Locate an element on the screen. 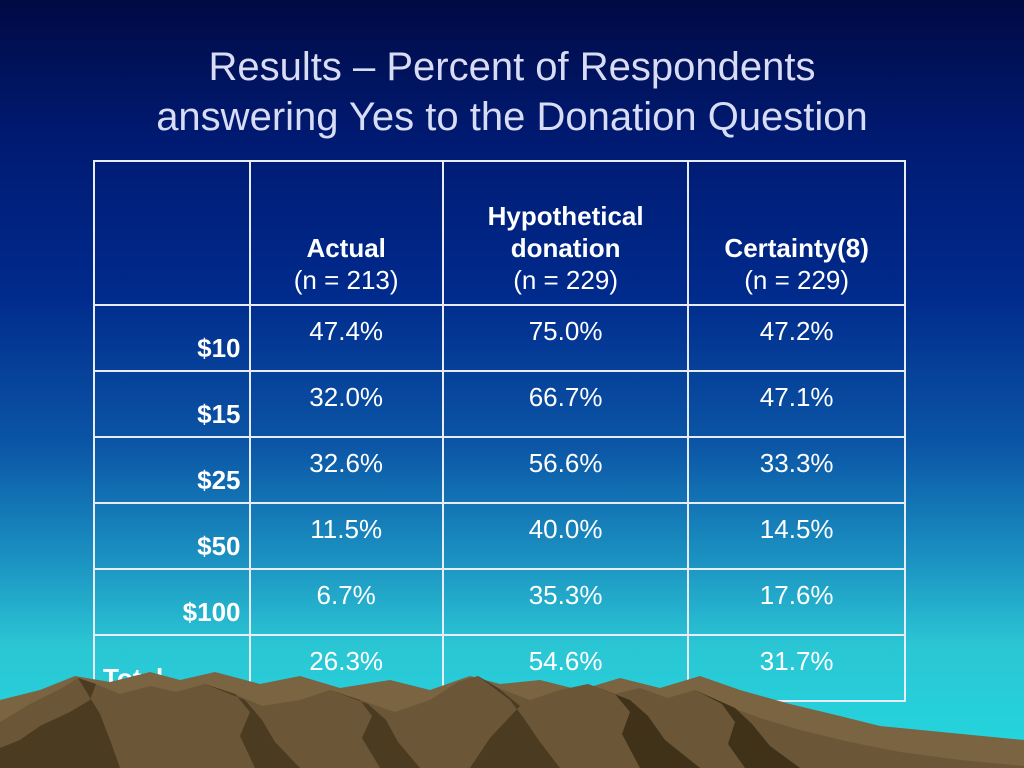  row-label: $25 is located at coordinates (172, 470).